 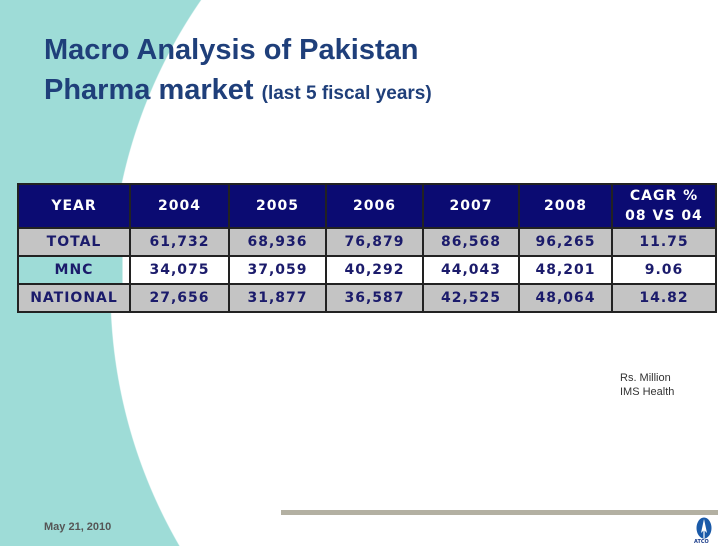 I want to click on cell: 14.82, so click(x=664, y=298).